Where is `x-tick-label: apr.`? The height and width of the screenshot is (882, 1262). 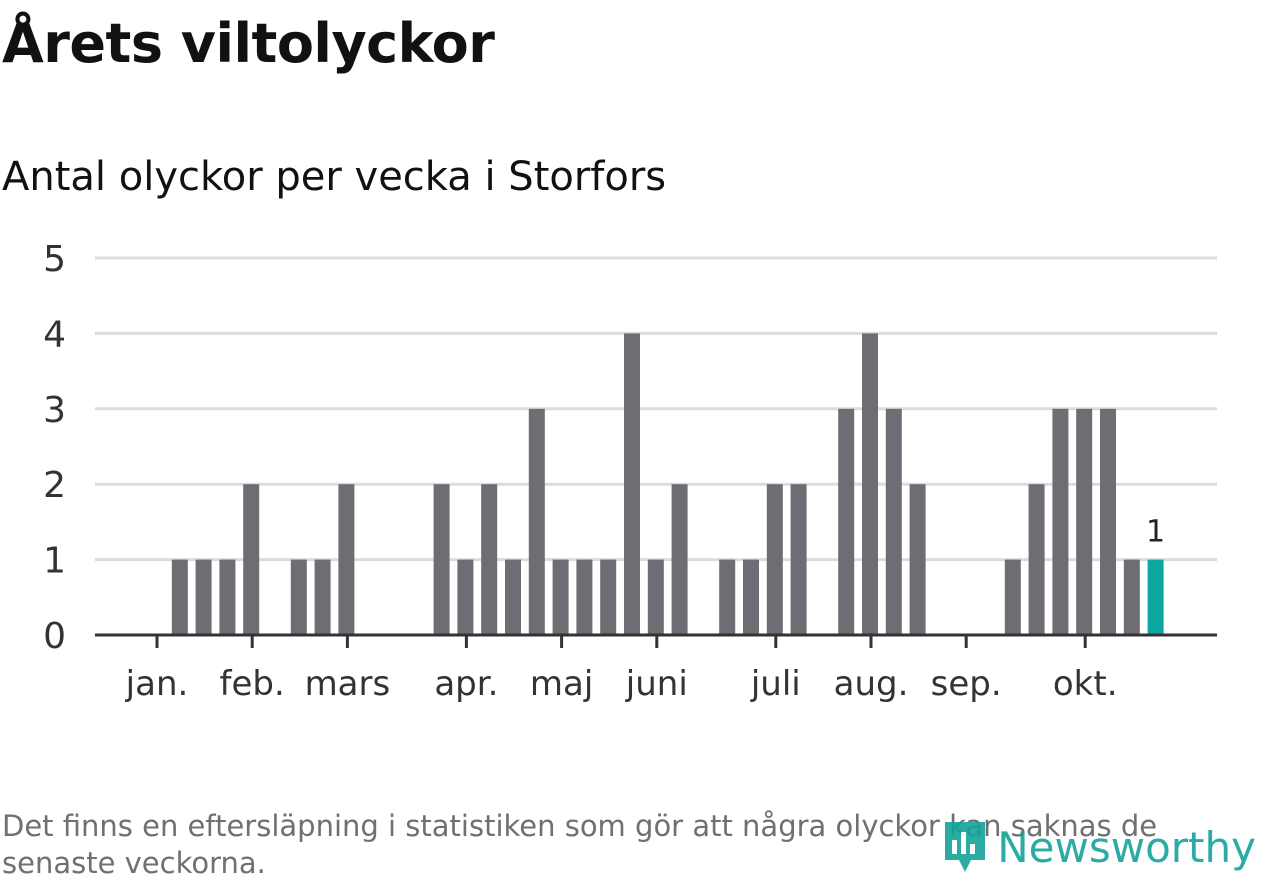
x-tick-label: apr. is located at coordinates (466, 684).